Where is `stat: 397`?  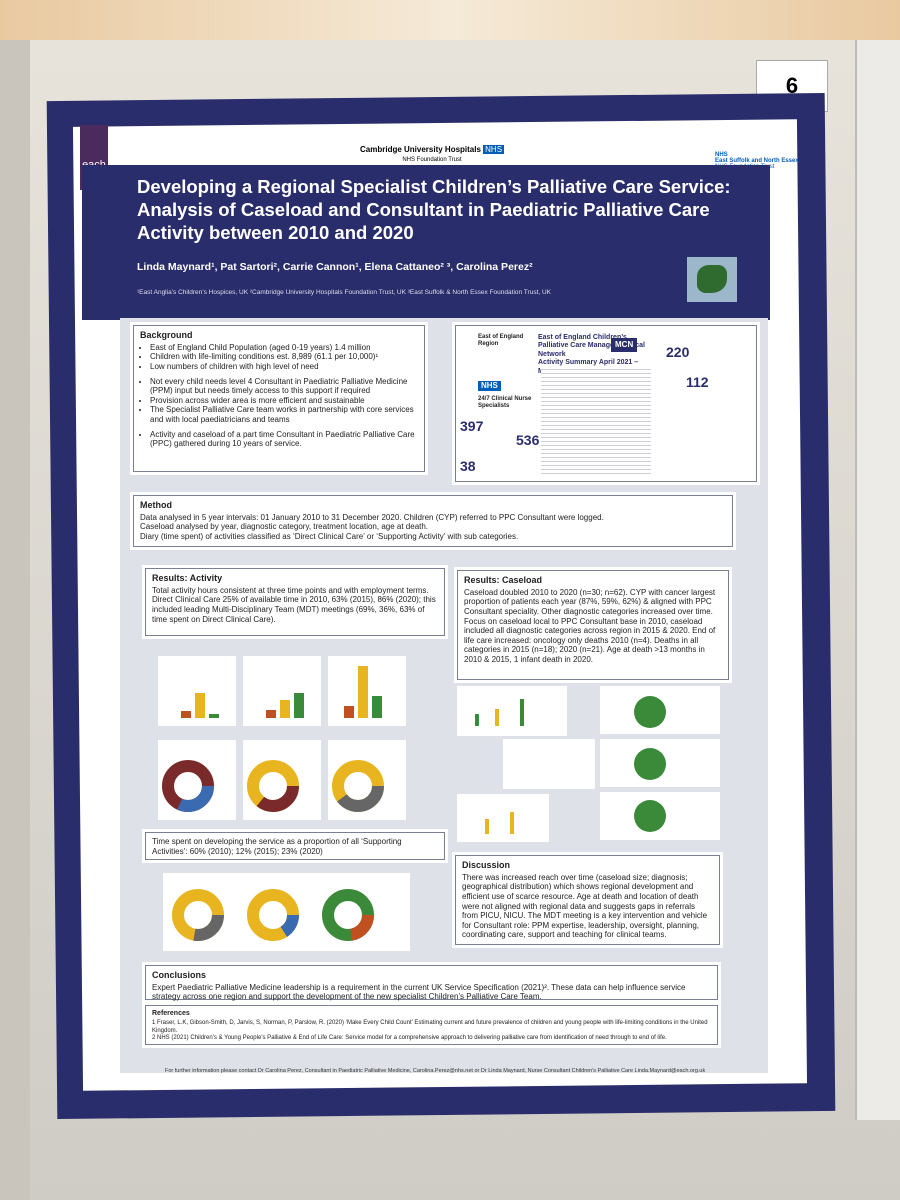 stat: 397 is located at coordinates (472, 426).